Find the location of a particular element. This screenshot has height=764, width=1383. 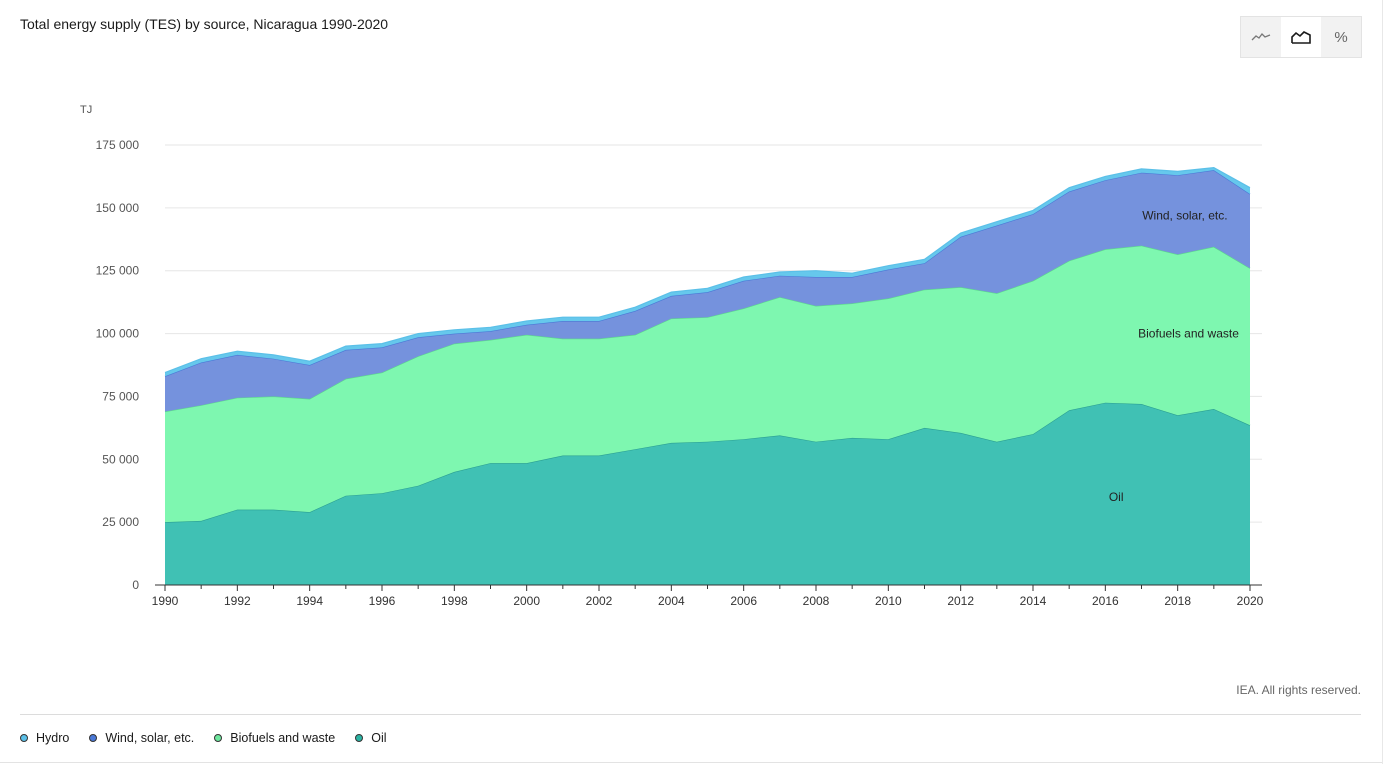

legend-item-hydro: Hydro is located at coordinates (44, 738).